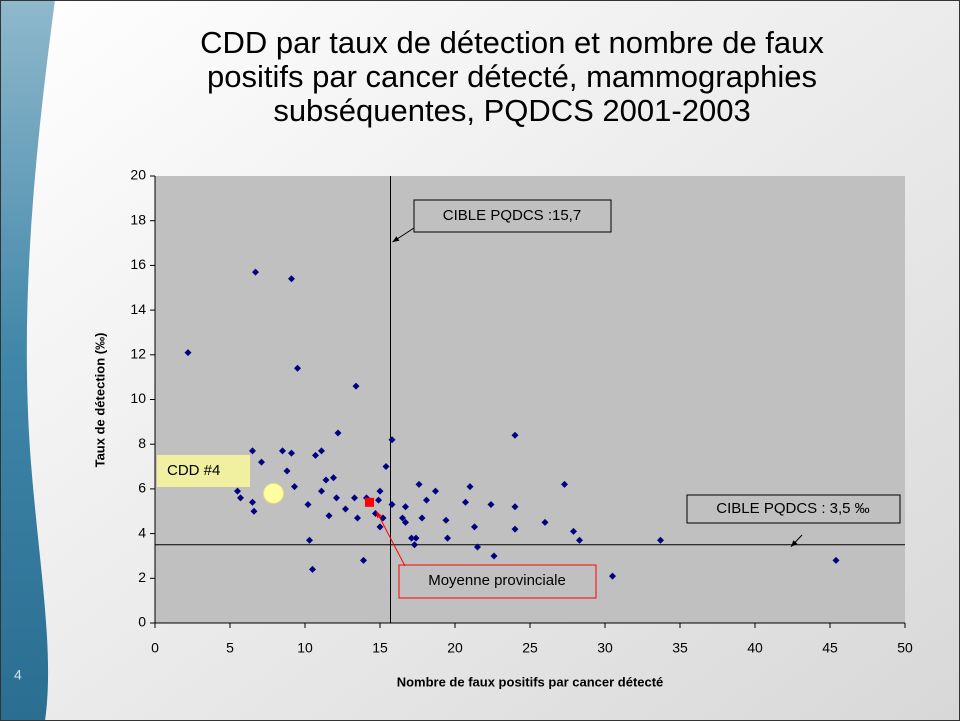 This screenshot has width=960, height=721. I want to click on annotation-label: CIBLE PQDCS :15,7, so click(512, 215).